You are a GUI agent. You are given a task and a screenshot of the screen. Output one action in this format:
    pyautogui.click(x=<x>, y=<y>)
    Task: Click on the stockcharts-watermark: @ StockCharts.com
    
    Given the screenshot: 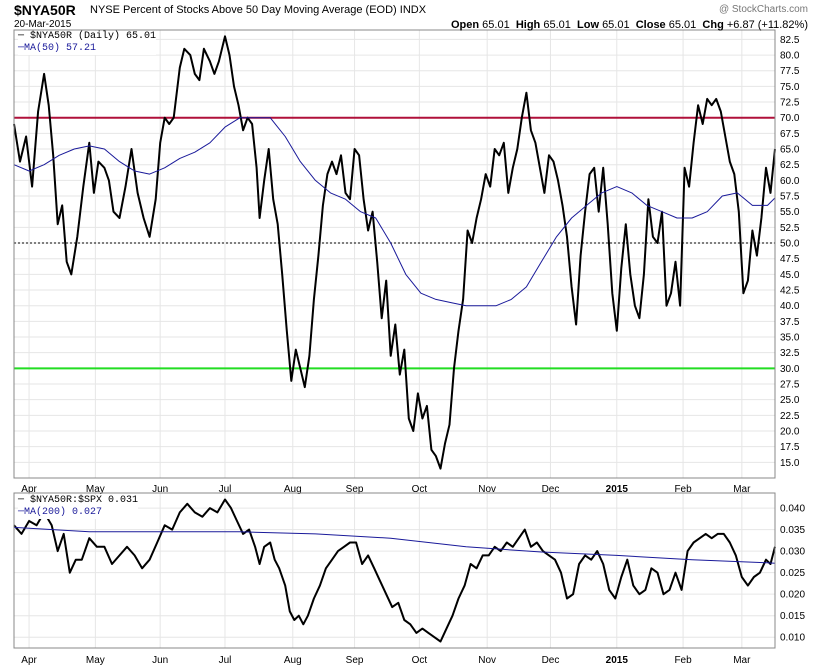 What is the action you would take?
    pyautogui.click(x=763, y=9)
    